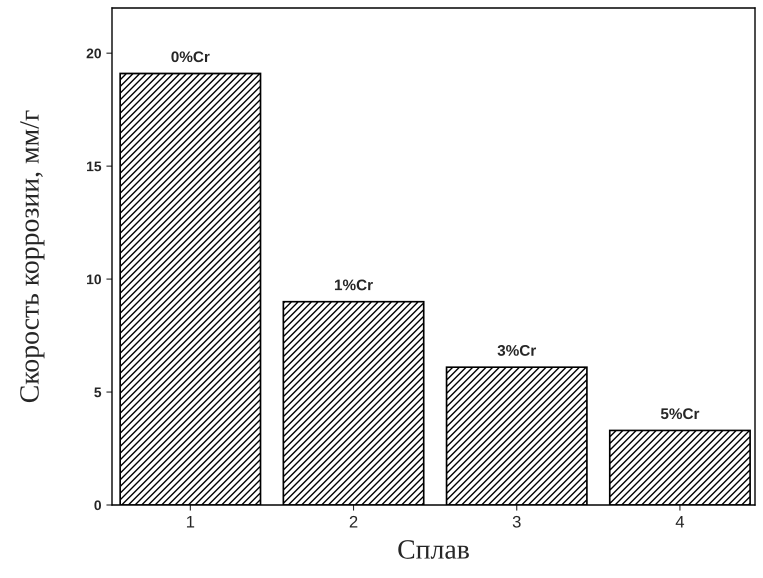  I want to click on y-tick-label: 5, so click(98, 393).